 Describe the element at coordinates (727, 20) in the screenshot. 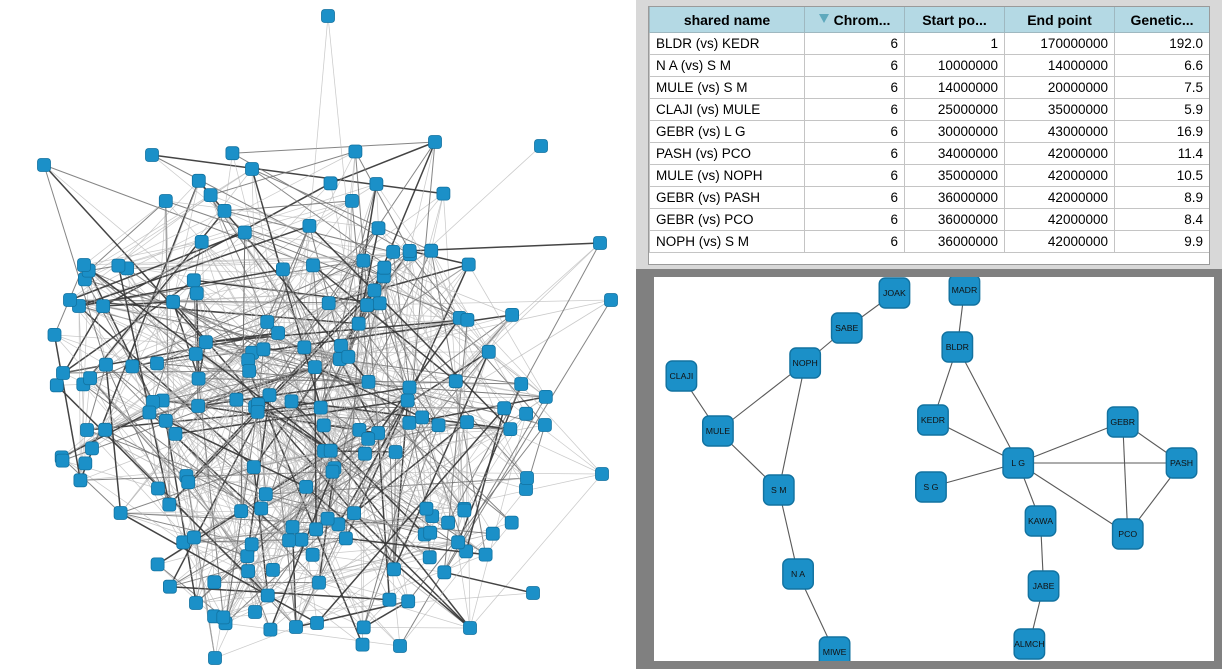

I see `column-header-shared-name: shared name` at that location.